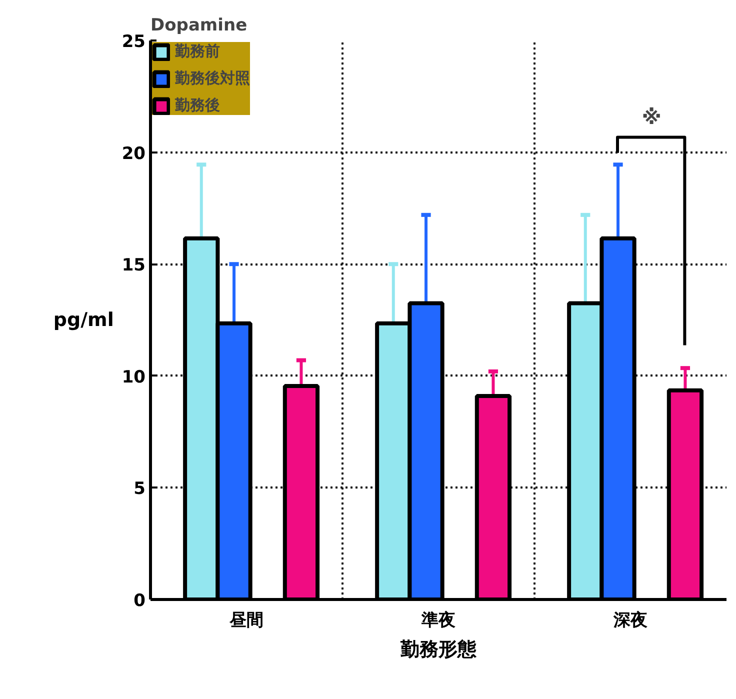 Image resolution: width=736 pixels, height=699 pixels. Describe the element at coordinates (134, 154) in the screenshot. I see `y-tick-label: 20` at that location.